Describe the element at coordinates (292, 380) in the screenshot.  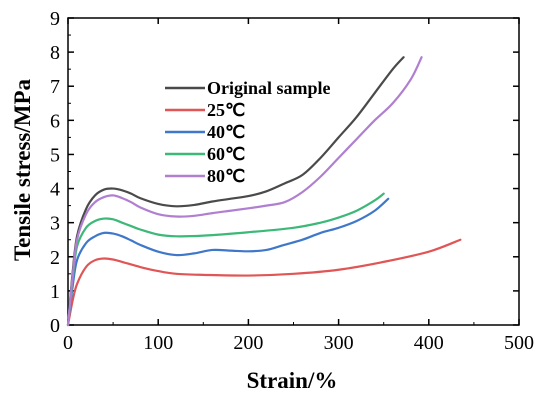
I see `x-axis-title: Strain/%` at that location.